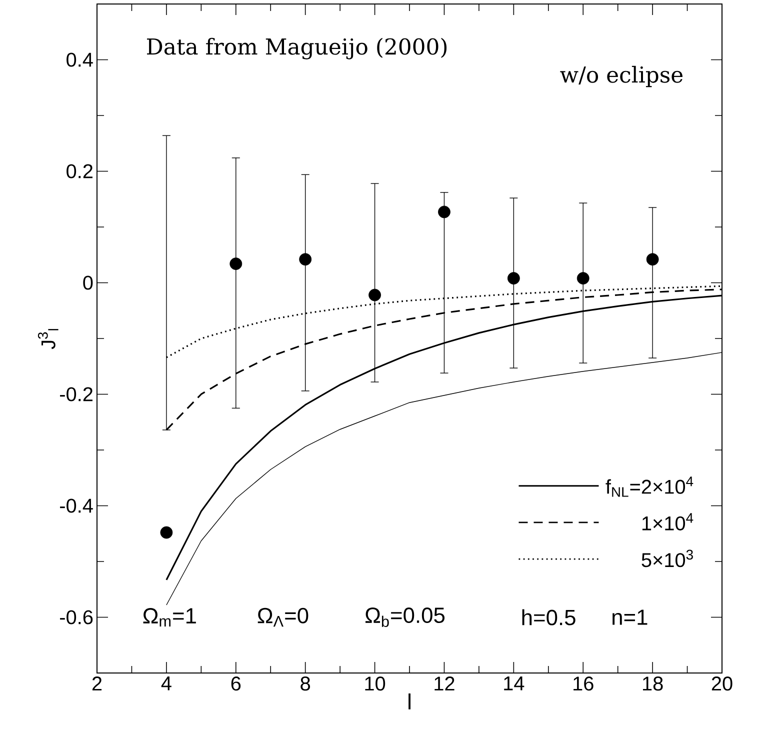 This screenshot has height=749, width=778. Describe the element at coordinates (375, 683) in the screenshot. I see `x-tick-label: 10` at that location.